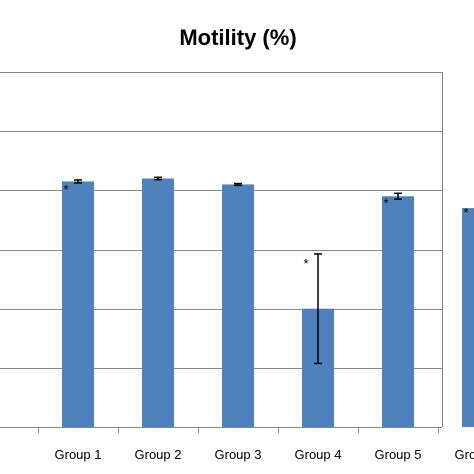  What do you see at coordinates (464, 454) in the screenshot?
I see `x-tick-label: Group 6` at bounding box center [464, 454].